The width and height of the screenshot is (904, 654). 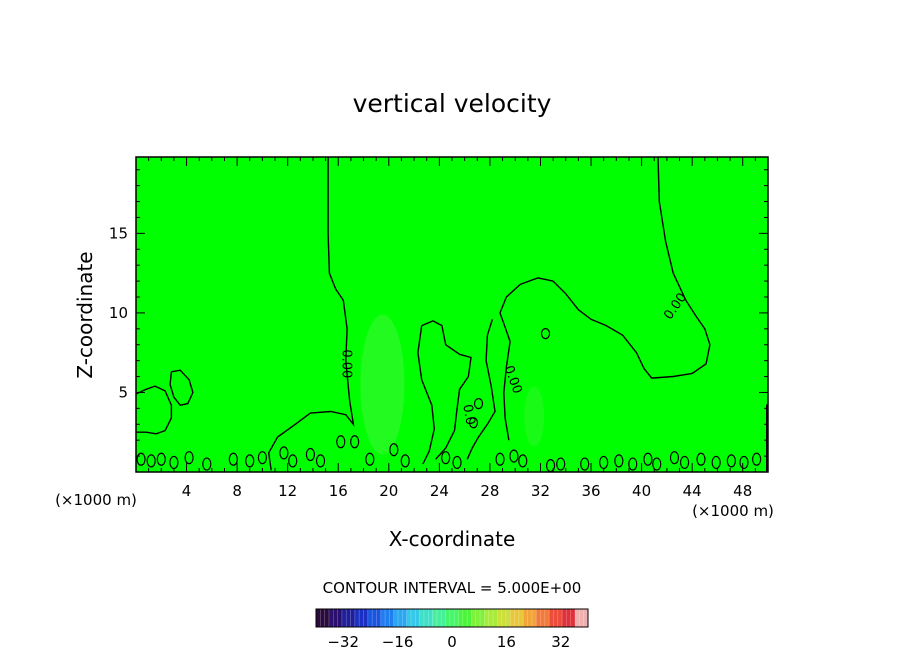 What do you see at coordinates (452, 588) in the screenshot?
I see `contour-interval-text: CONTOUR INTERVAL = 5.000E+00` at bounding box center [452, 588].